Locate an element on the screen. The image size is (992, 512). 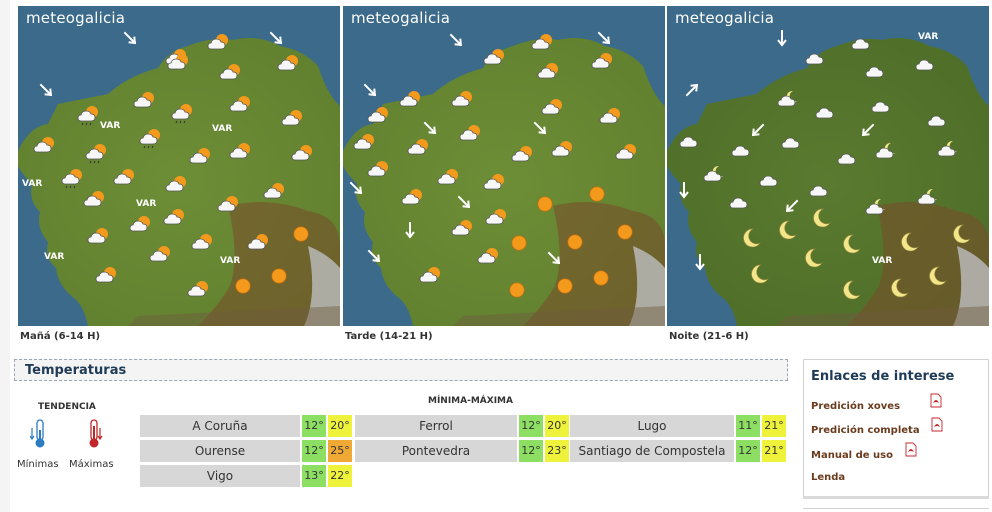
min-temperature: 13° is located at coordinates (314, 476).